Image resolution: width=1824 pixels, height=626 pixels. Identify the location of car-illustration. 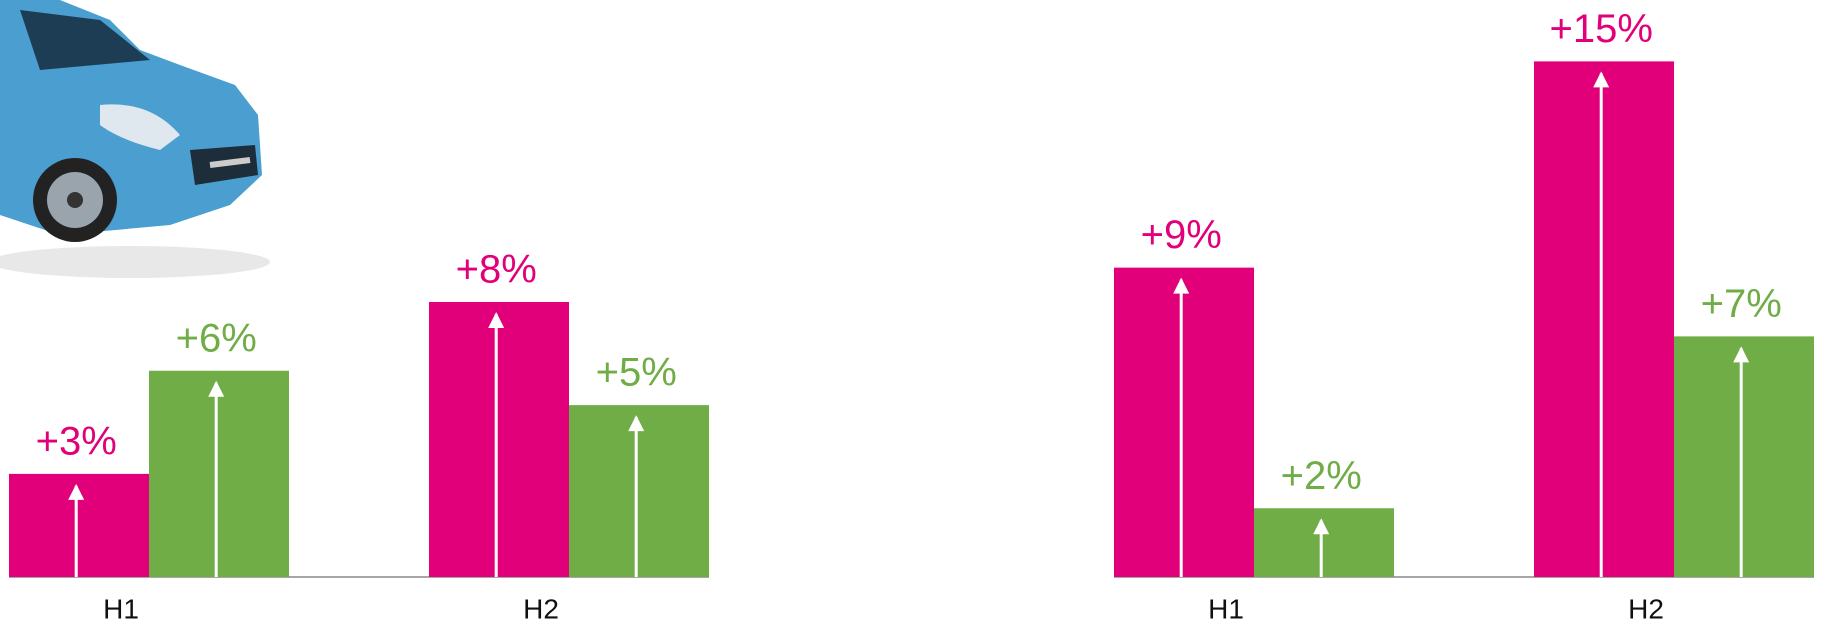
(135, 139).